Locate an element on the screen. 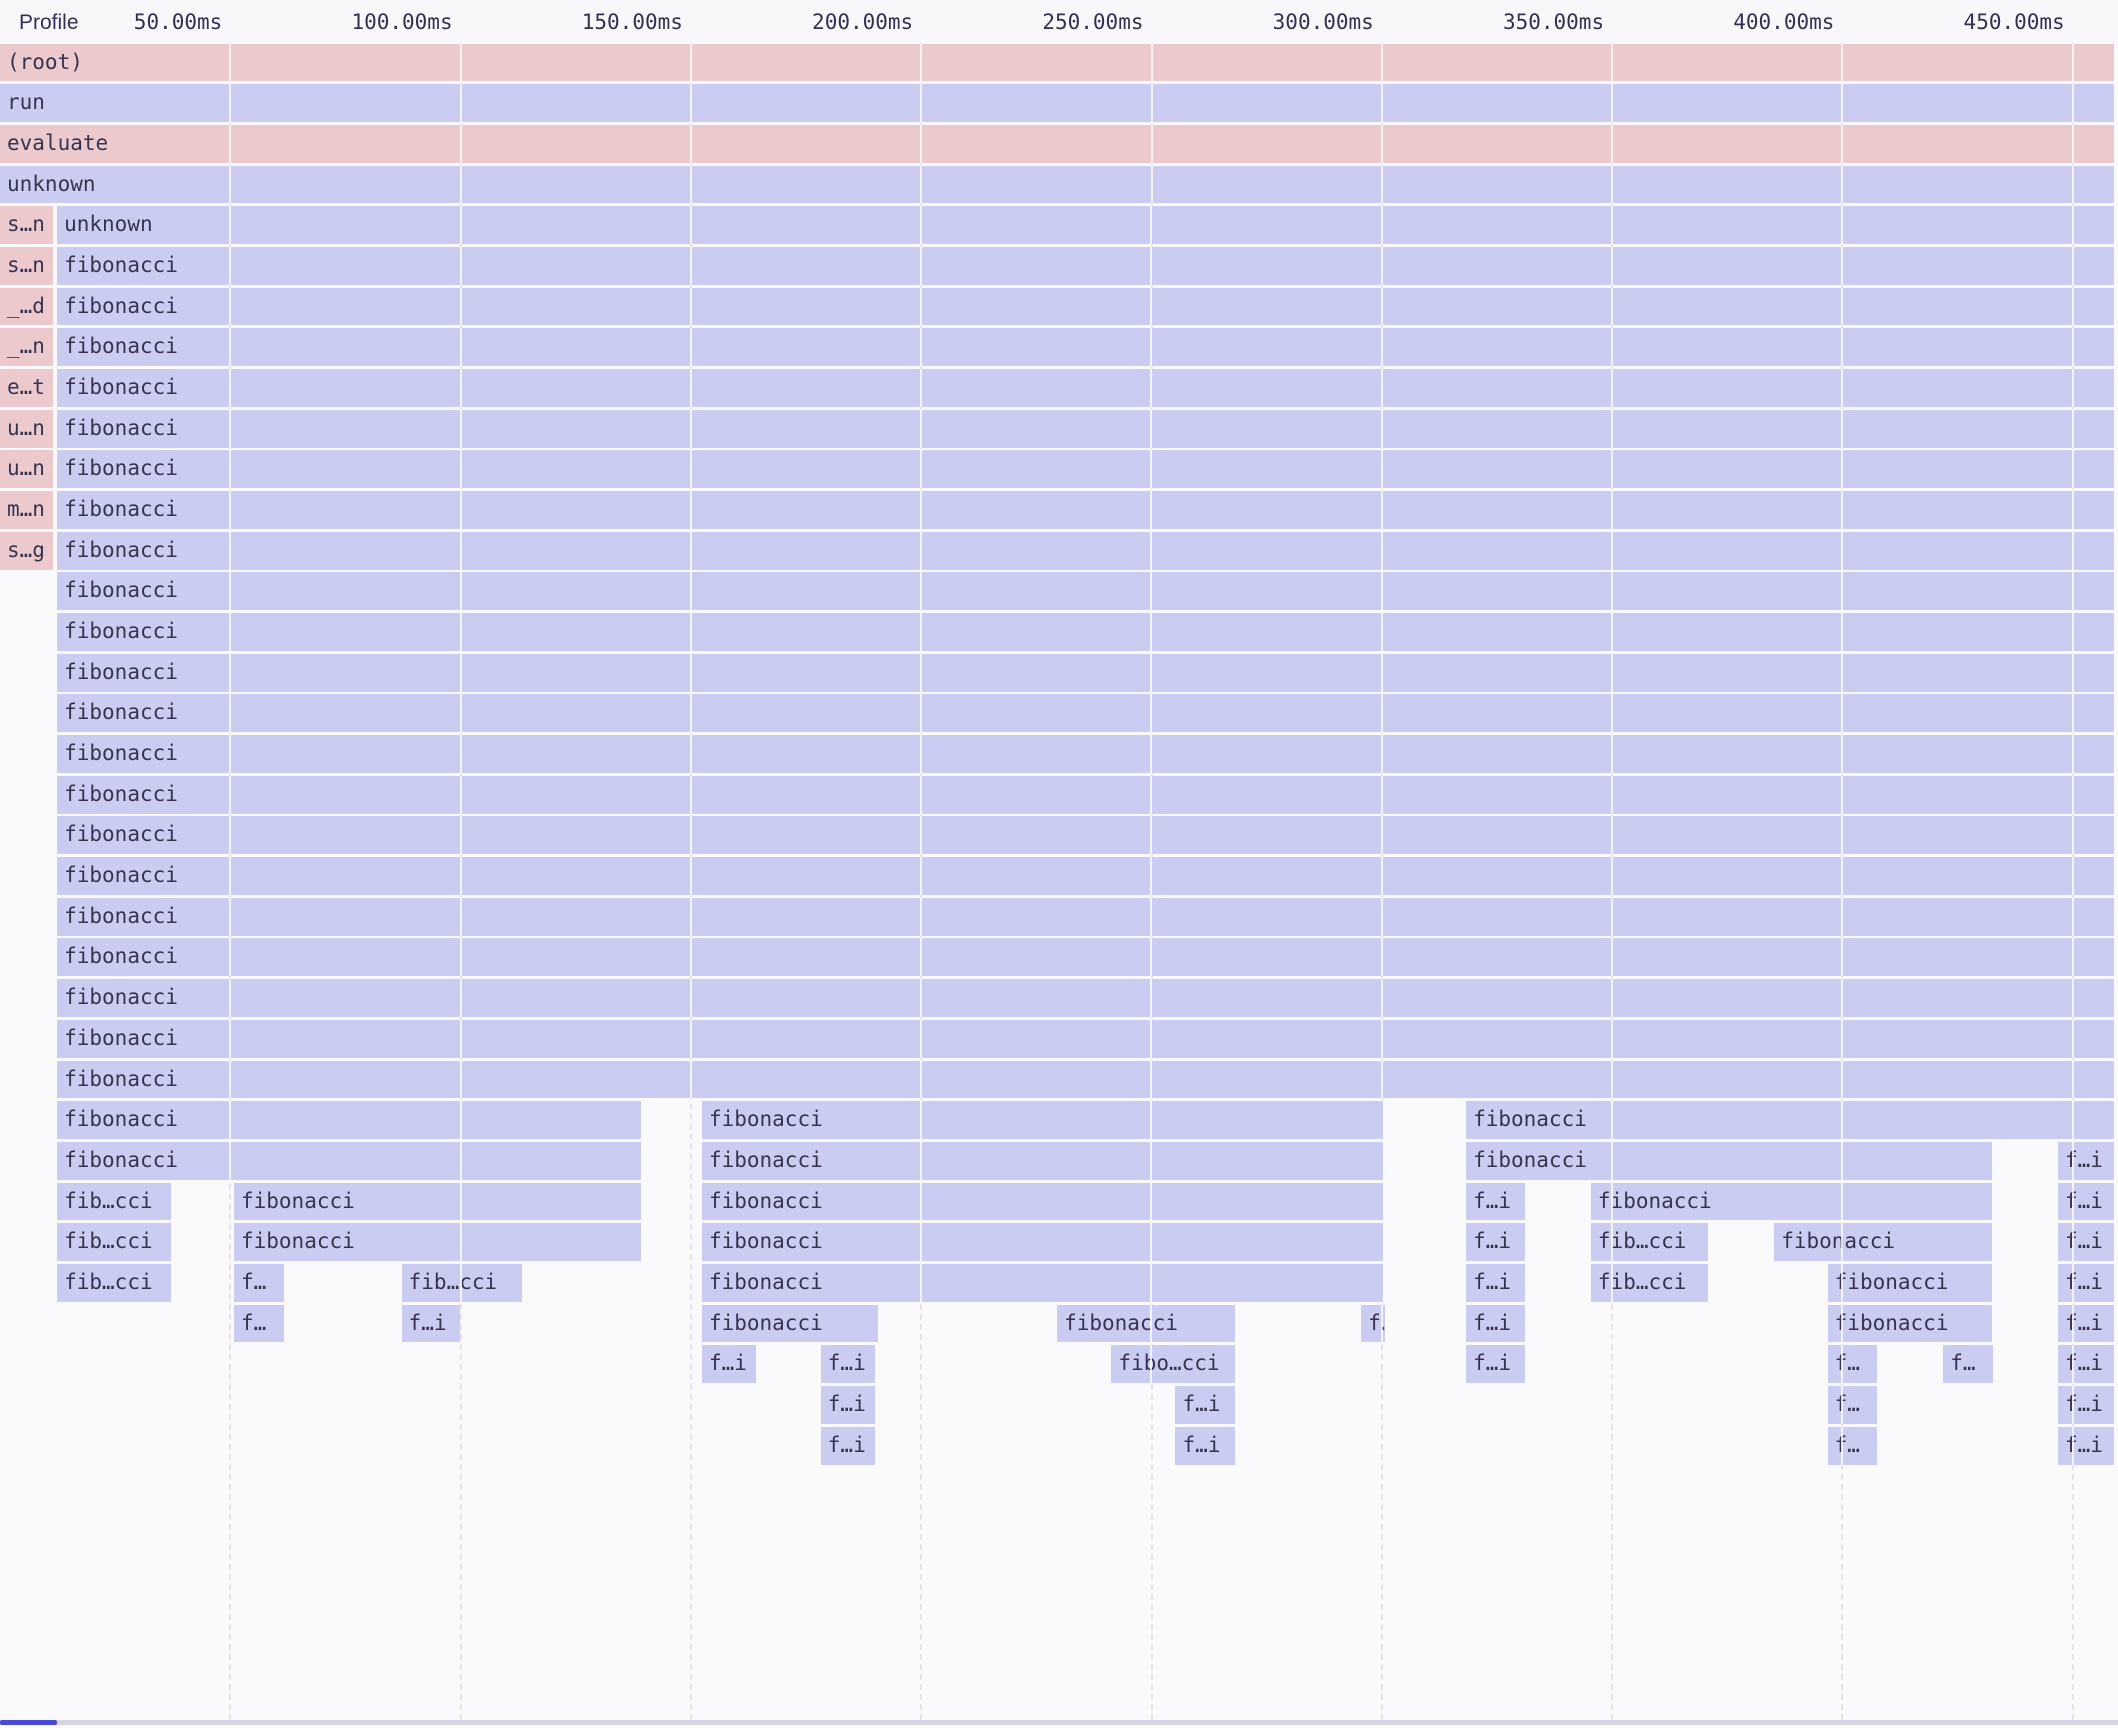  flame-frame: fibo…cci is located at coordinates (1173, 1364).